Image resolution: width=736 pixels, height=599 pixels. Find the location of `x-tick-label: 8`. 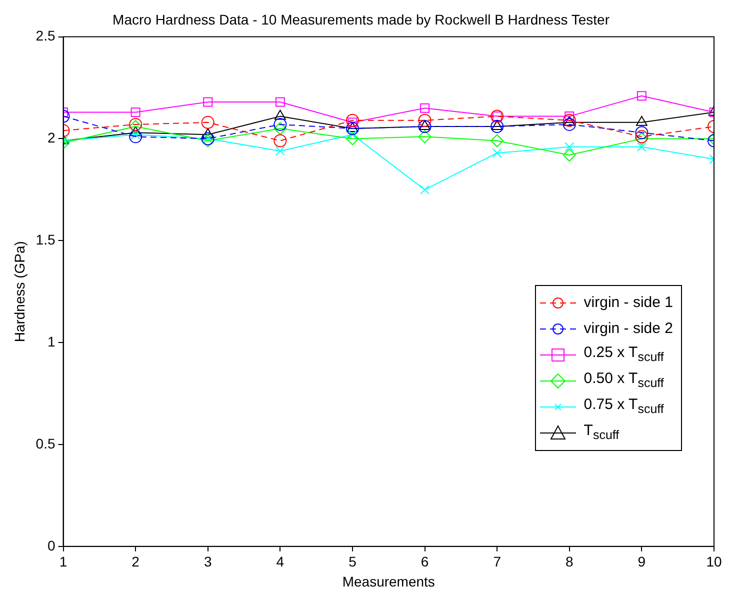

x-tick-label: 8 is located at coordinates (569, 562).